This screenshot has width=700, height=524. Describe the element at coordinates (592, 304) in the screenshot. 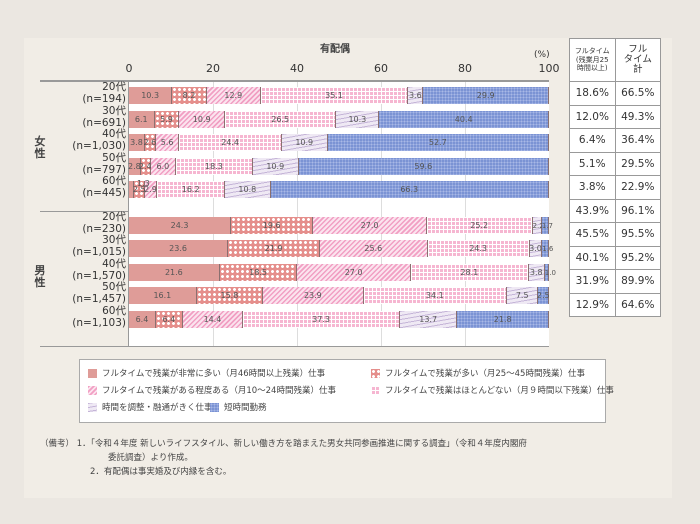

I see `table-cell: 12.9%` at that location.